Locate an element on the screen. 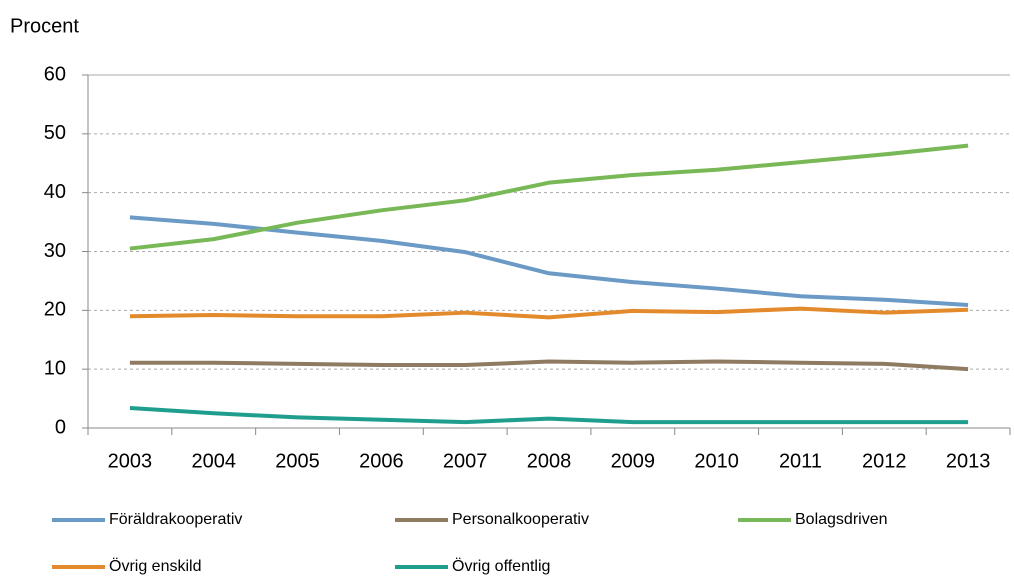 The width and height of the screenshot is (1014, 578). legend-label: Föräldrakooperativ is located at coordinates (175, 519).